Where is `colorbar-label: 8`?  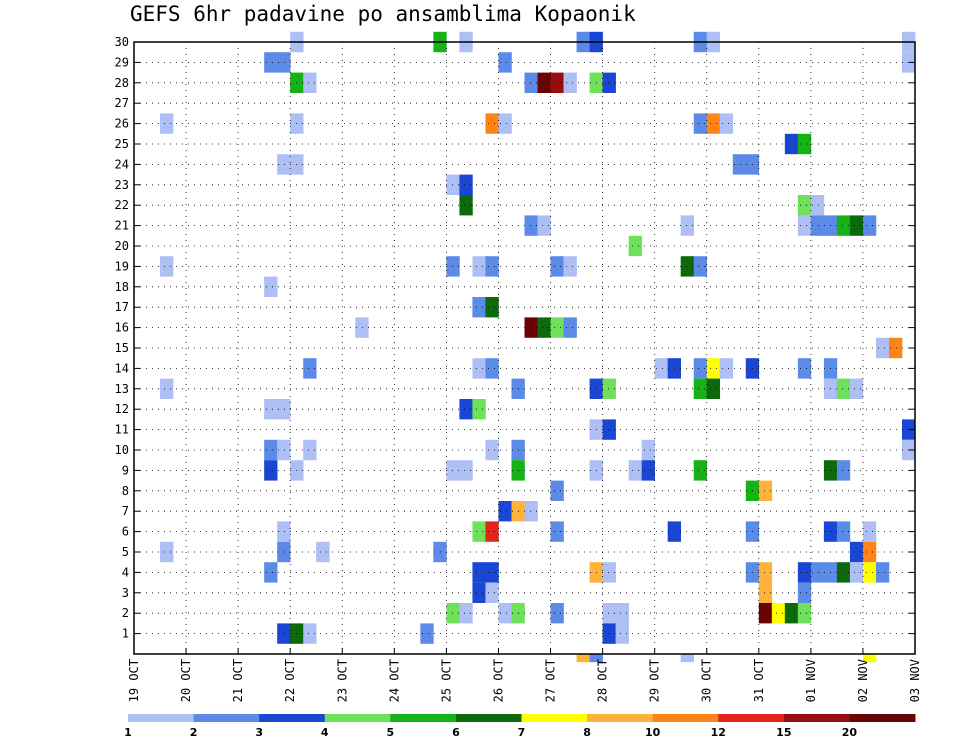
colorbar-label: 8 is located at coordinates (587, 732).